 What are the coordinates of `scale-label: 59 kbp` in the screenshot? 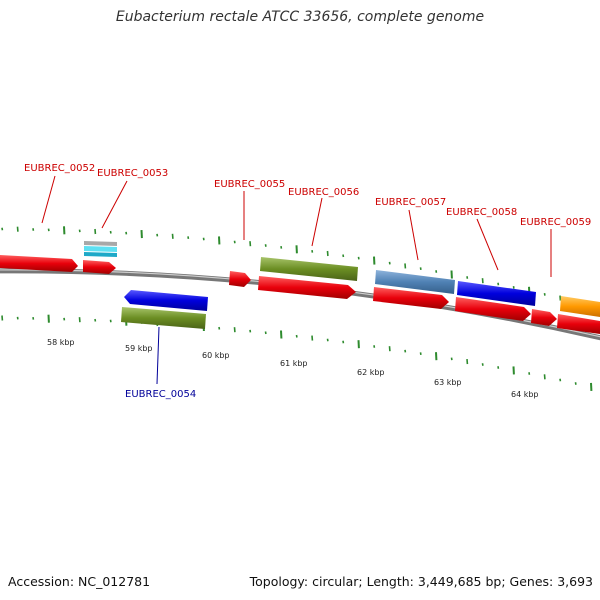 It's located at (139, 348).